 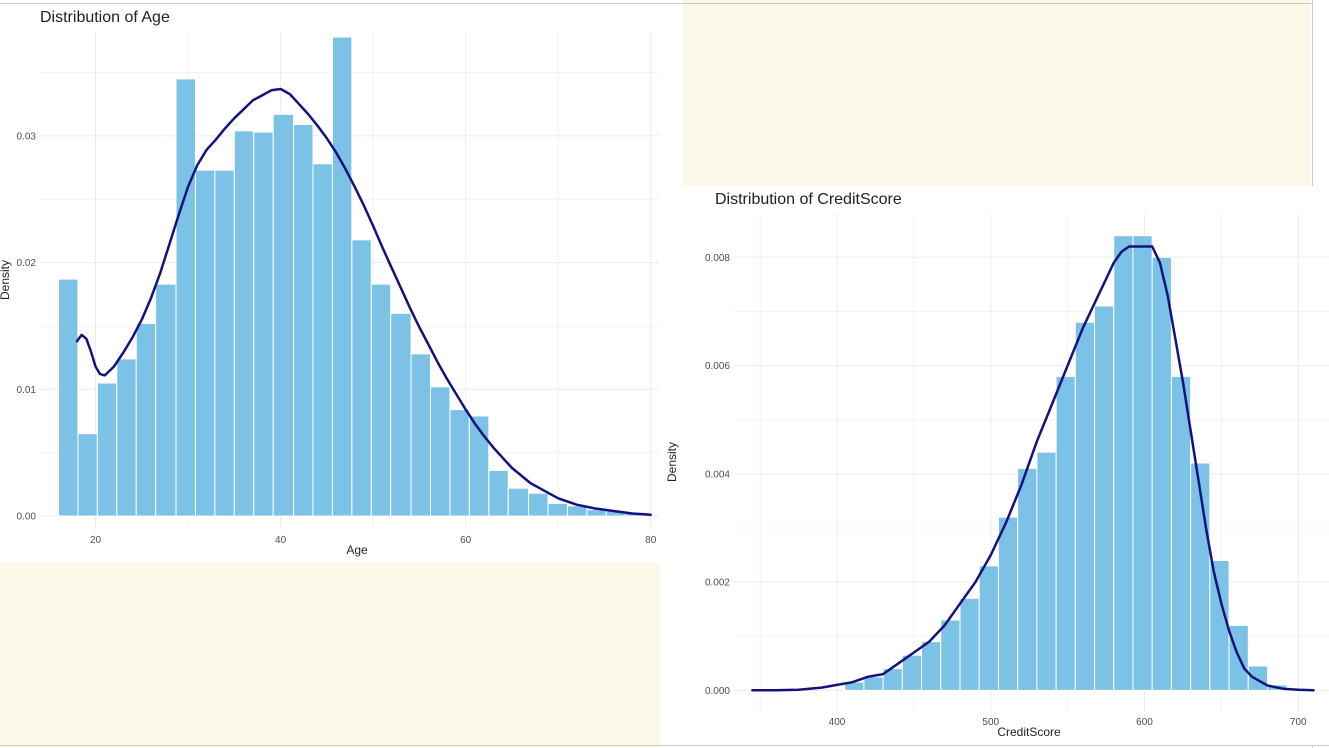 I want to click on x-tick-label: 500, so click(x=990, y=722).